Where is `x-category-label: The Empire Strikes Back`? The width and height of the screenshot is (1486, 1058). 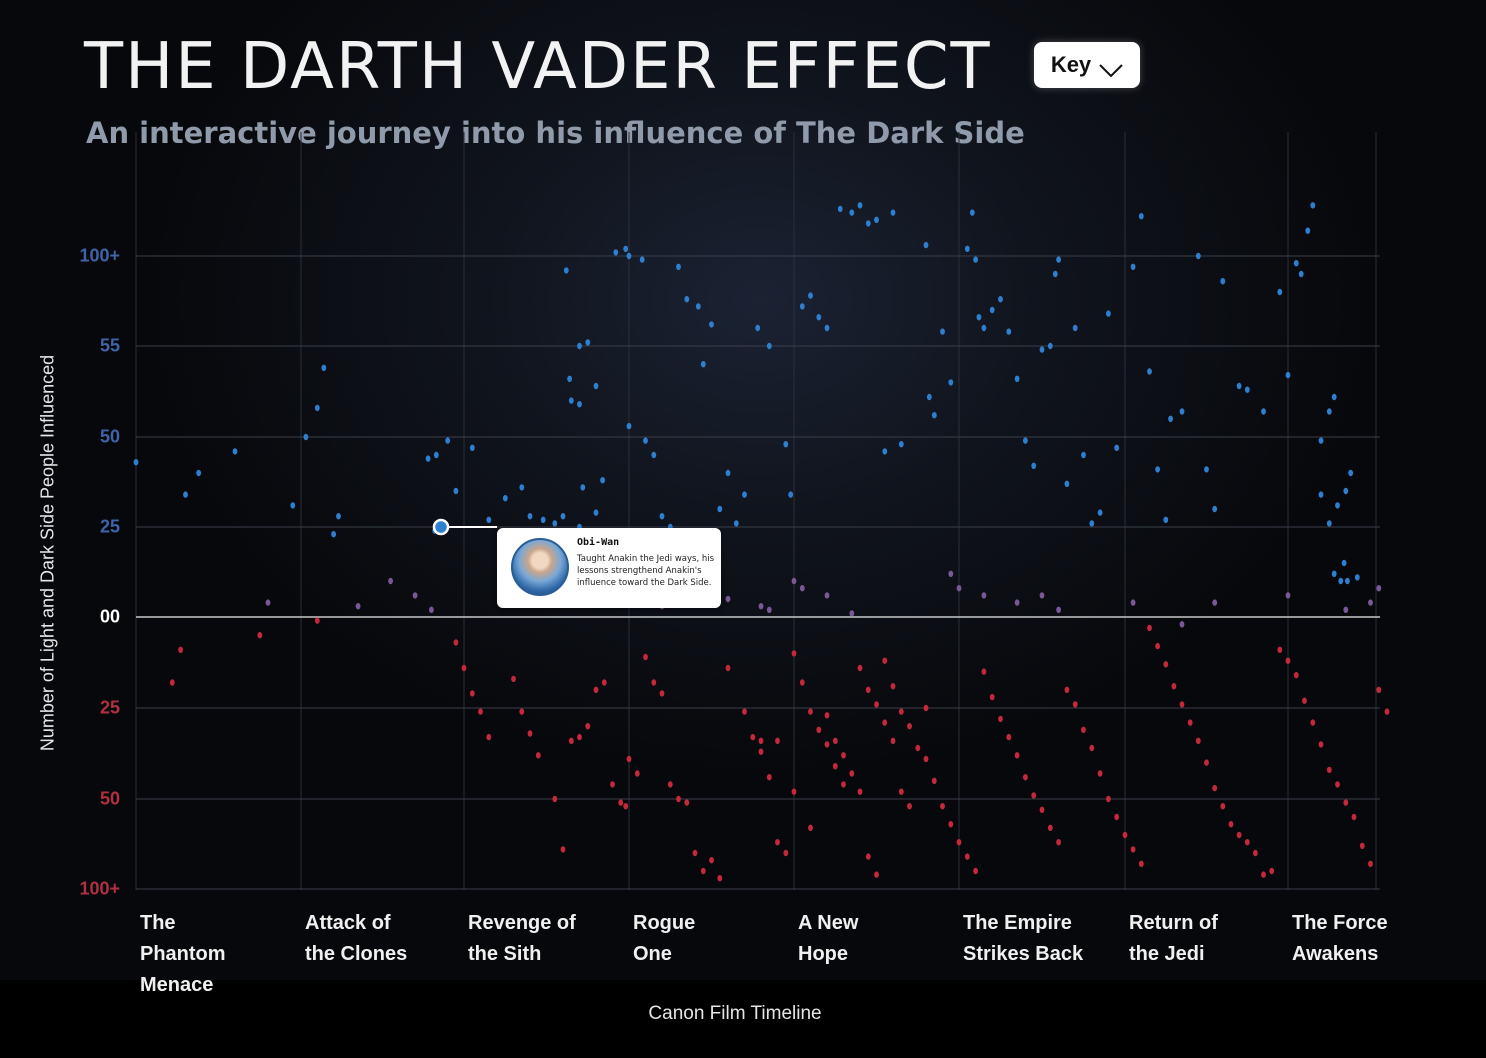
x-category-label: The Empire Strikes Back is located at coordinates (1038, 939).